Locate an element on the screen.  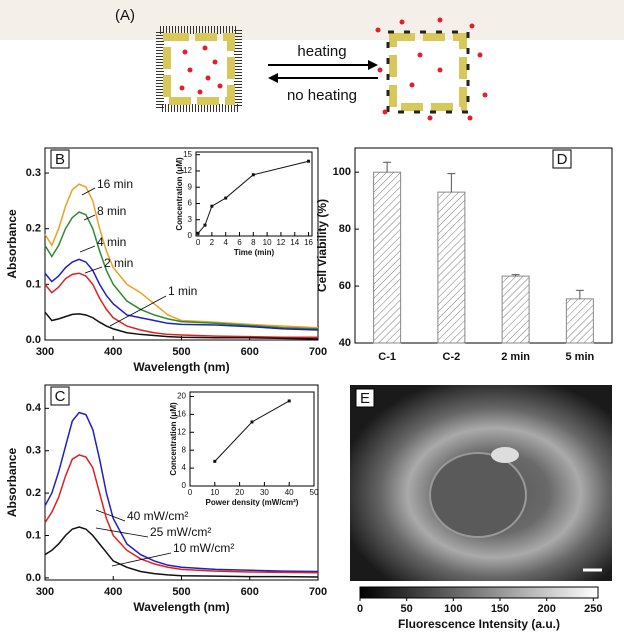
y-tick-label: 4 is located at coordinates (184, 467).